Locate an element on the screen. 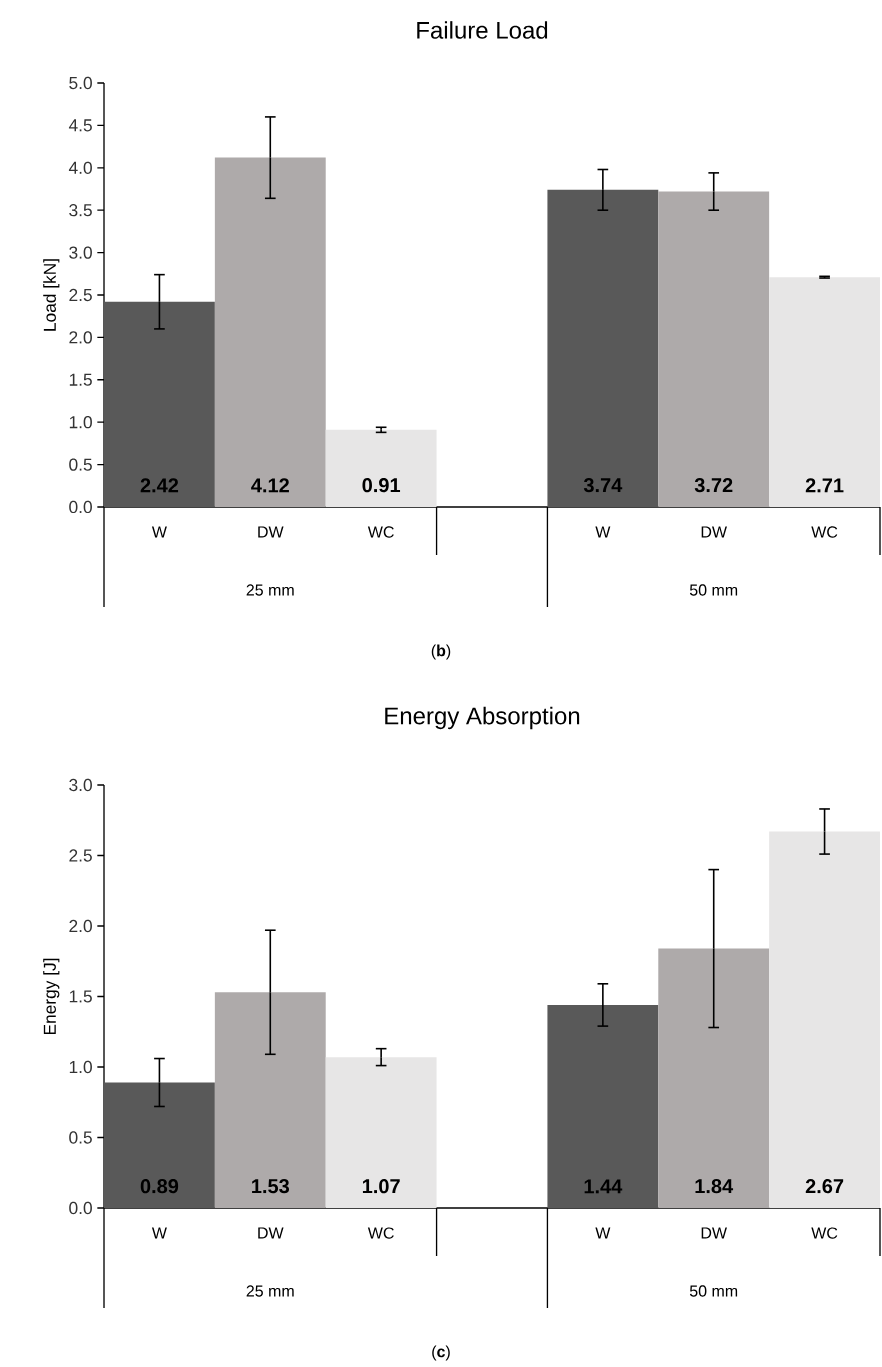  text: (b) is located at coordinates (441, 652).